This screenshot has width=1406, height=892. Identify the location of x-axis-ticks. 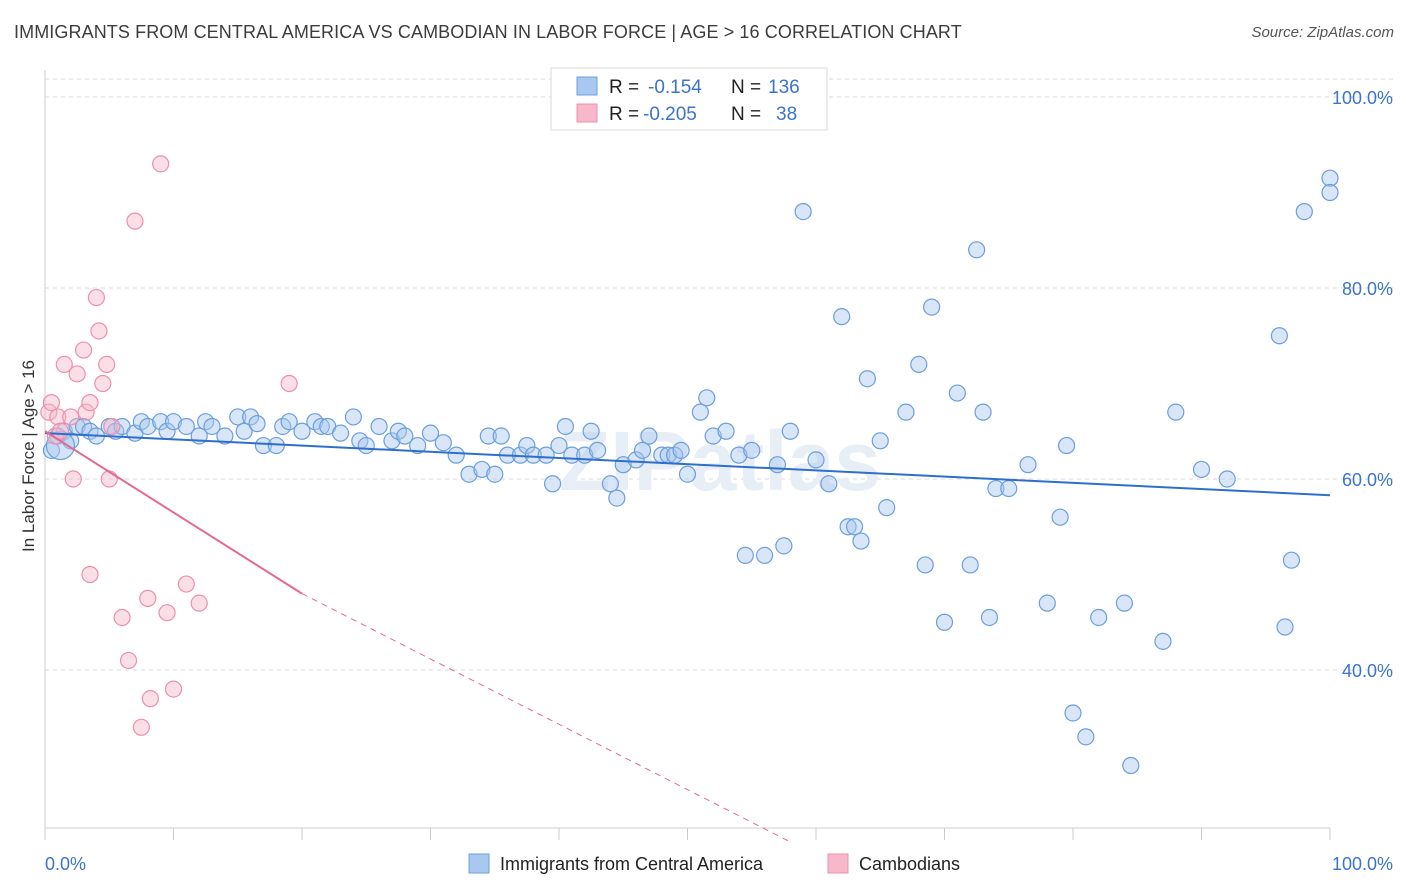
(687, 834).